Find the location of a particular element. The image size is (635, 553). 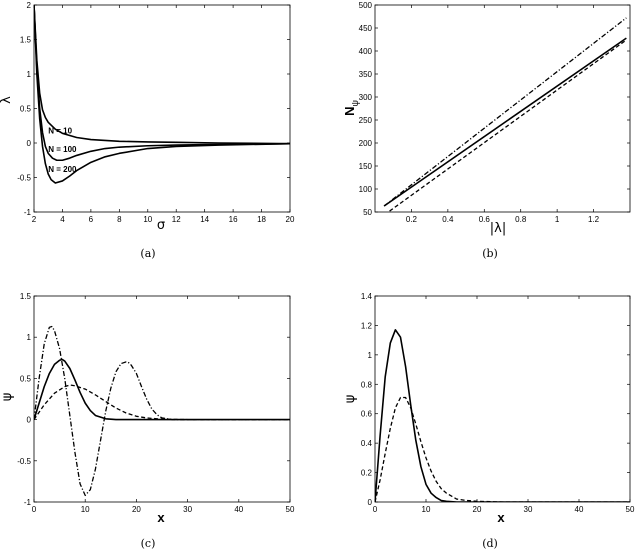

y-tick-label: 200 is located at coordinates (366, 143).